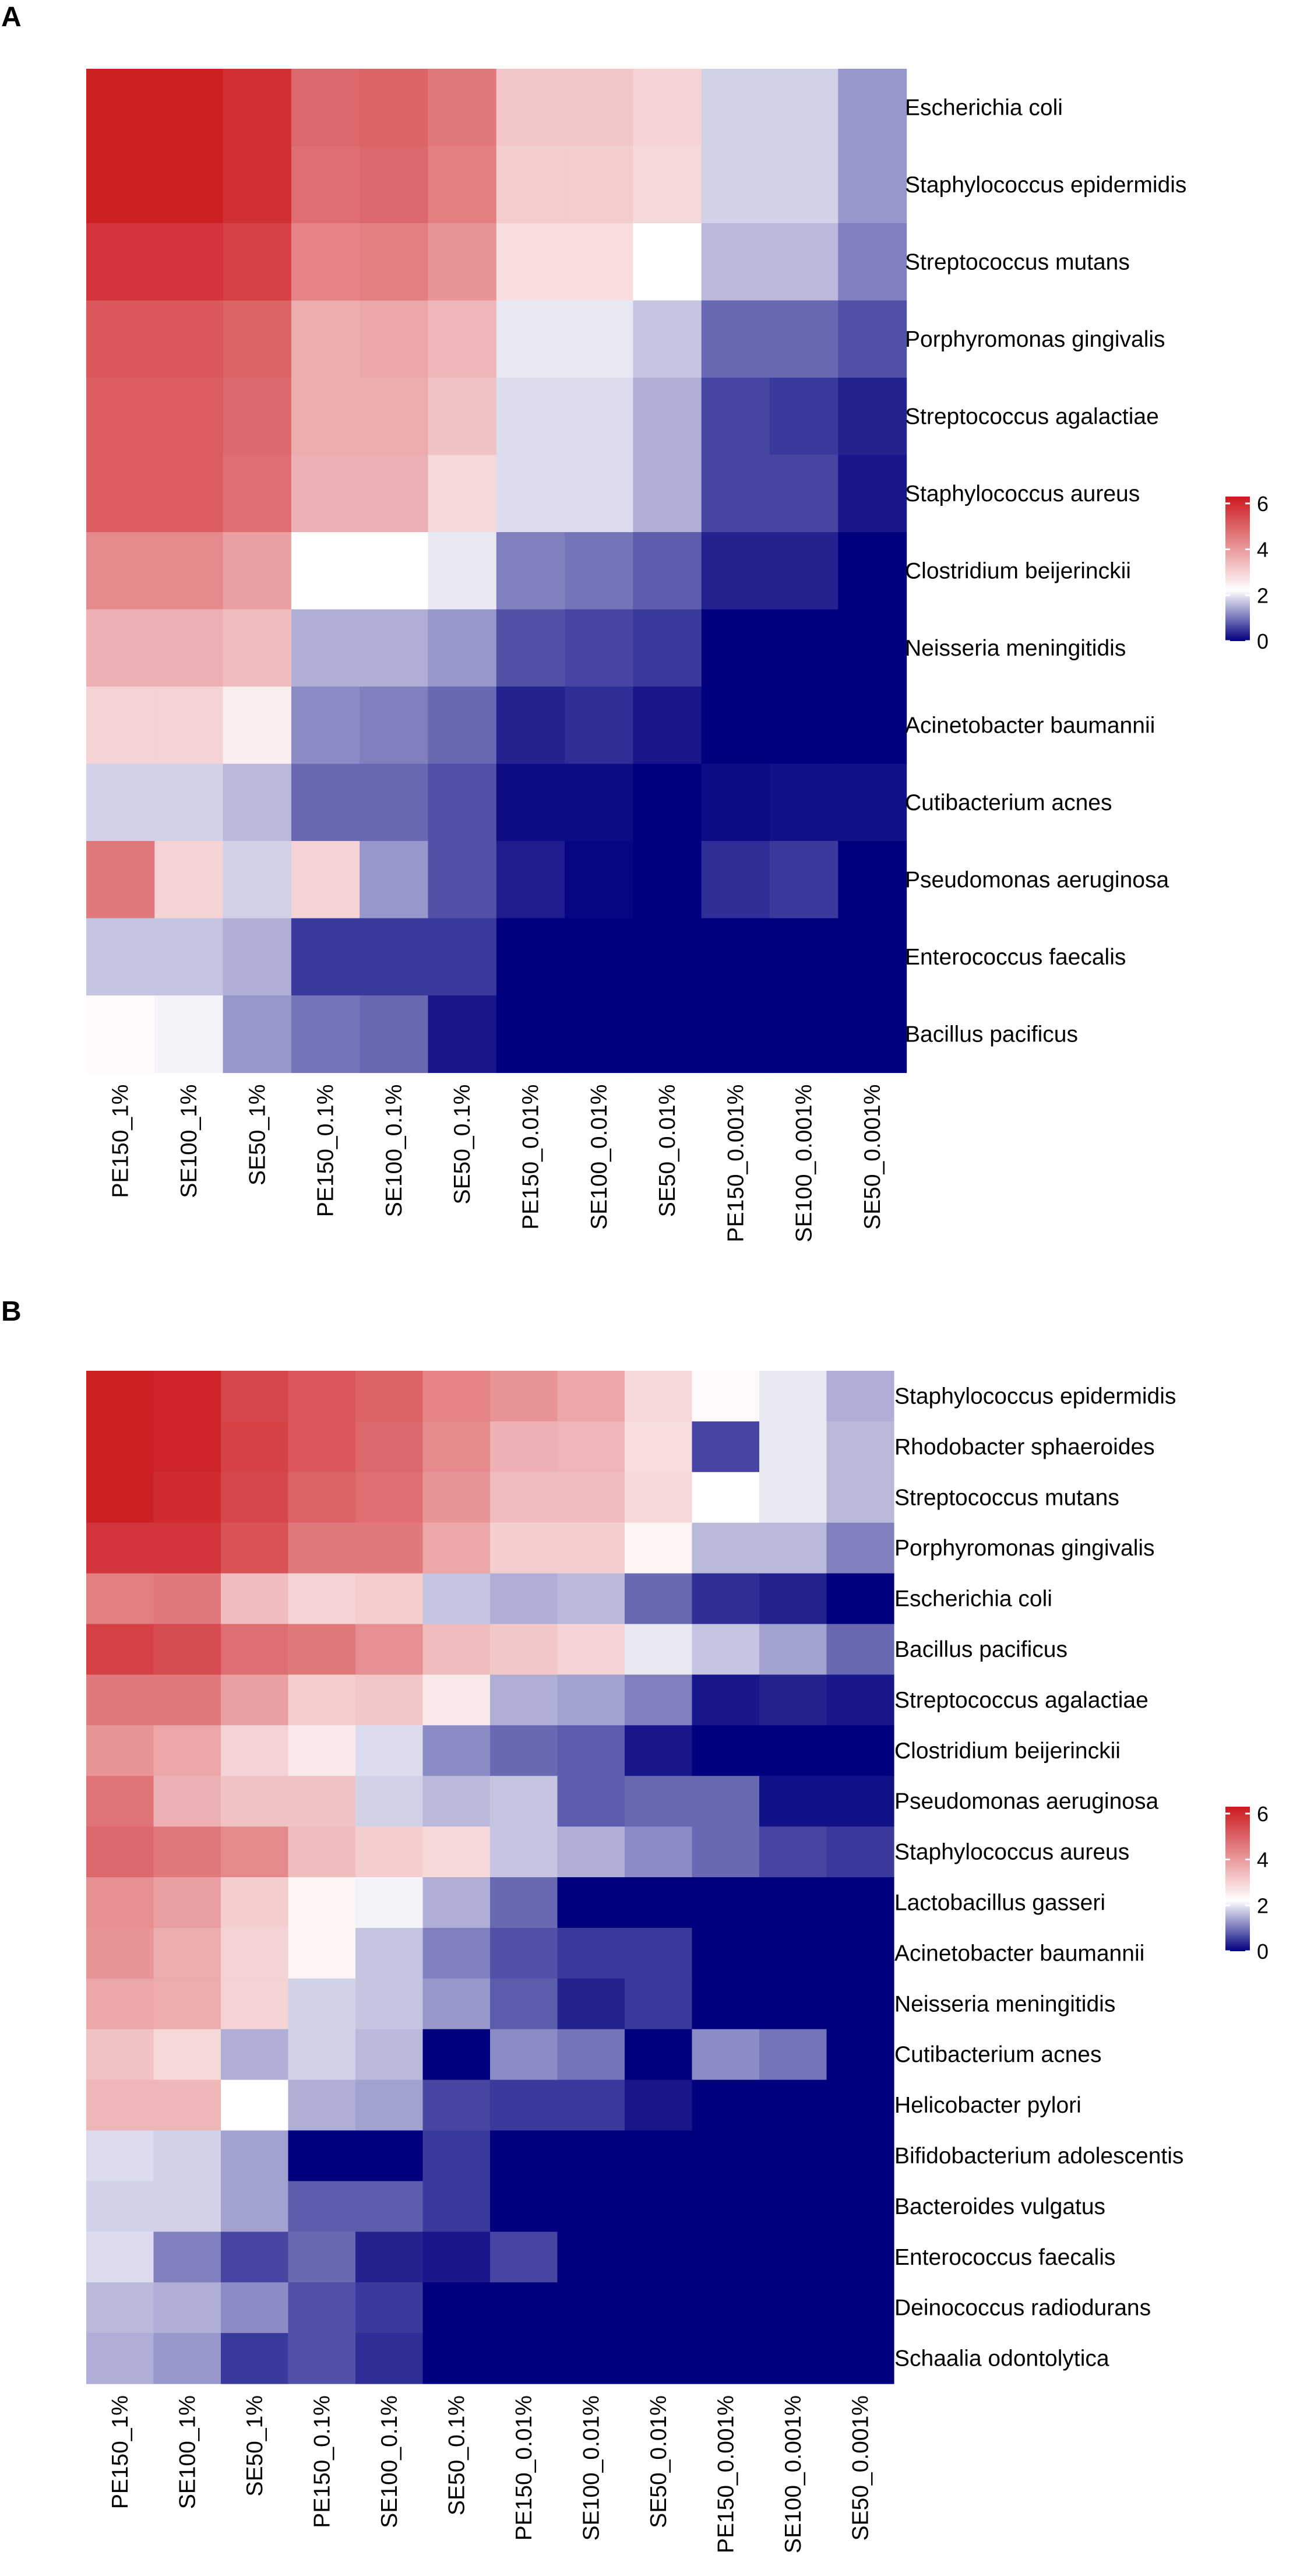 Image resolution: width=1300 pixels, height=2576 pixels. What do you see at coordinates (999, 1903) in the screenshot?
I see `row-label: Lactobacillus gasseri` at bounding box center [999, 1903].